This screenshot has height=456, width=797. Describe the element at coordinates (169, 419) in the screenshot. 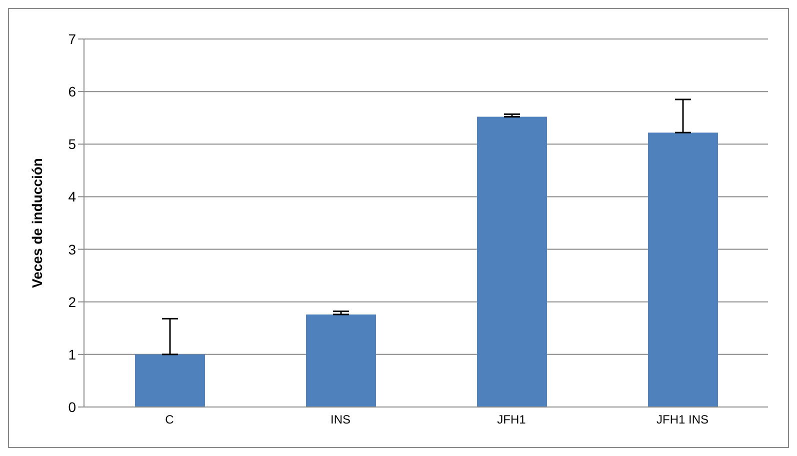

I see `x-tick-label: C` at that location.